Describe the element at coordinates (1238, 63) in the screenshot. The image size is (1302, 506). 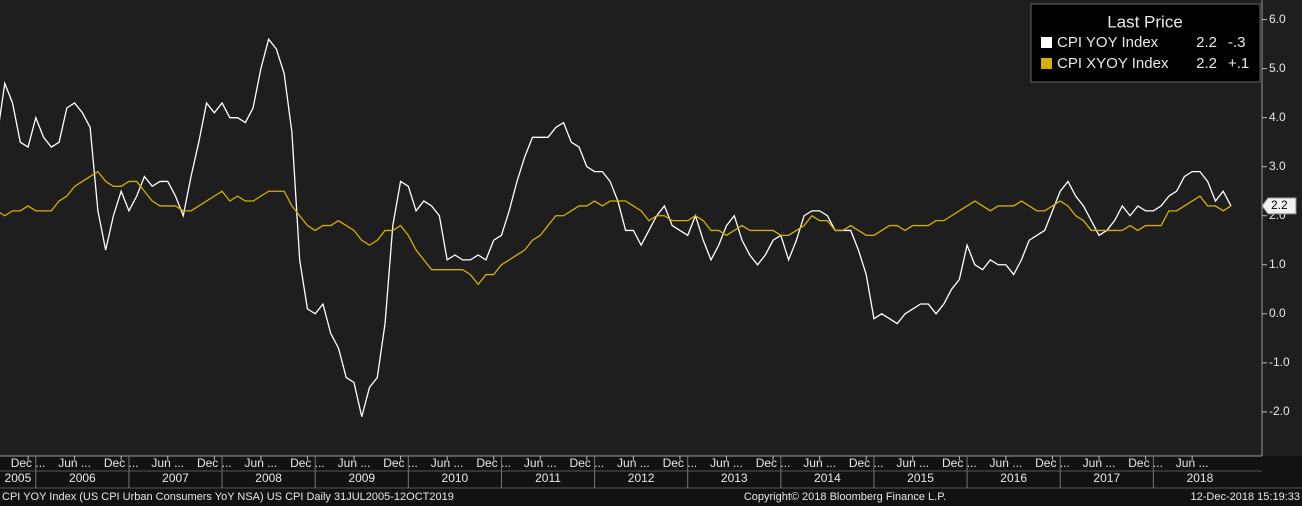
I see `legend-change: +.1` at that location.